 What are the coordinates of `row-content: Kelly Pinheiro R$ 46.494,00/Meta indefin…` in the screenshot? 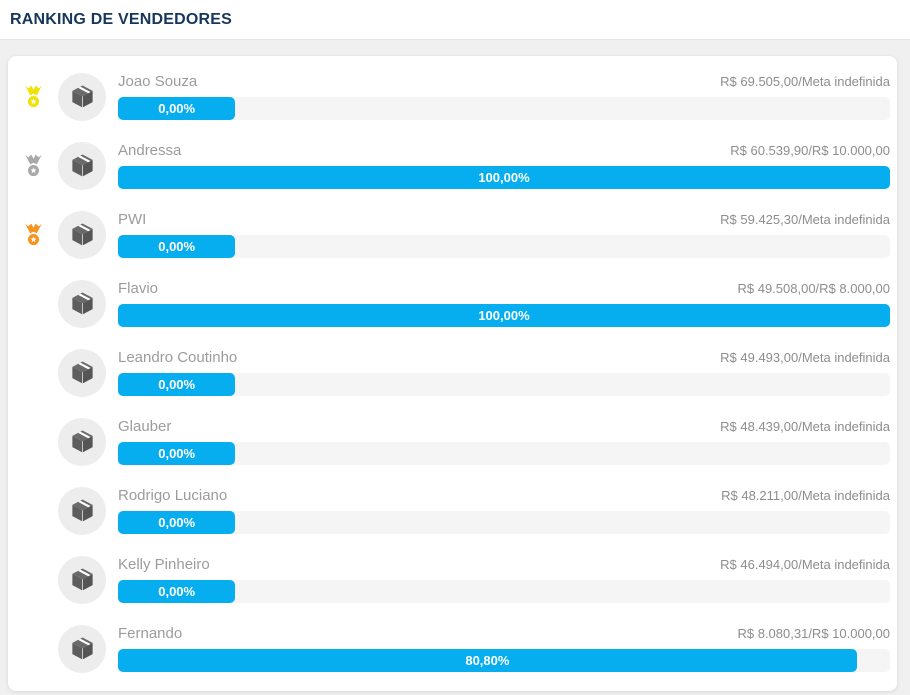 It's located at (507, 579).